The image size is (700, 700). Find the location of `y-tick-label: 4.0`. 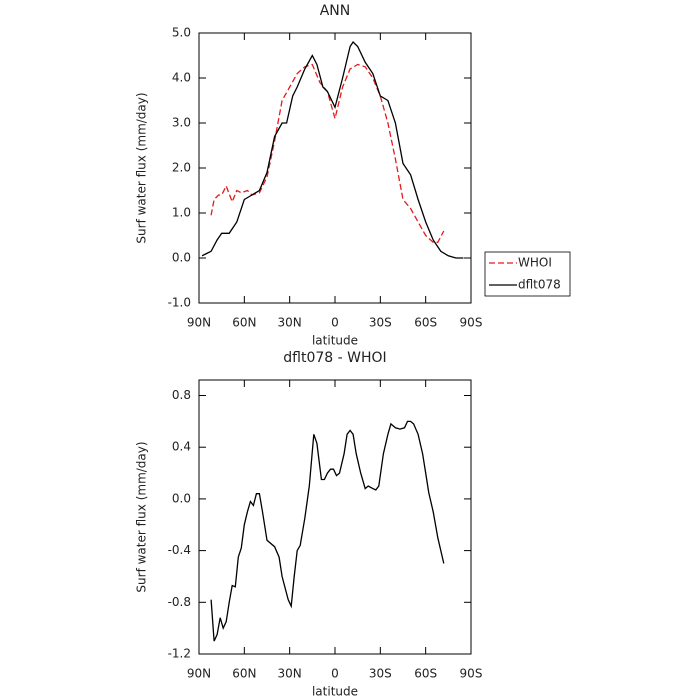

y-tick-label: 4.0 is located at coordinates (181, 78).